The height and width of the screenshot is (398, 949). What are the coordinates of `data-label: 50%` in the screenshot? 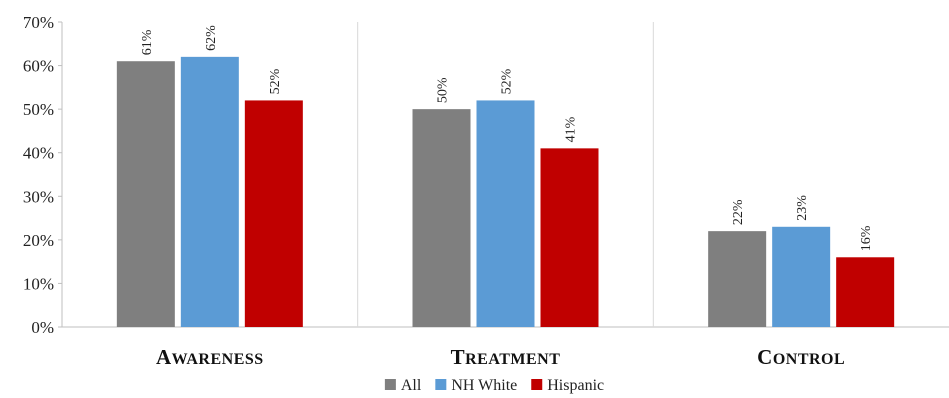 It's located at (443, 90).